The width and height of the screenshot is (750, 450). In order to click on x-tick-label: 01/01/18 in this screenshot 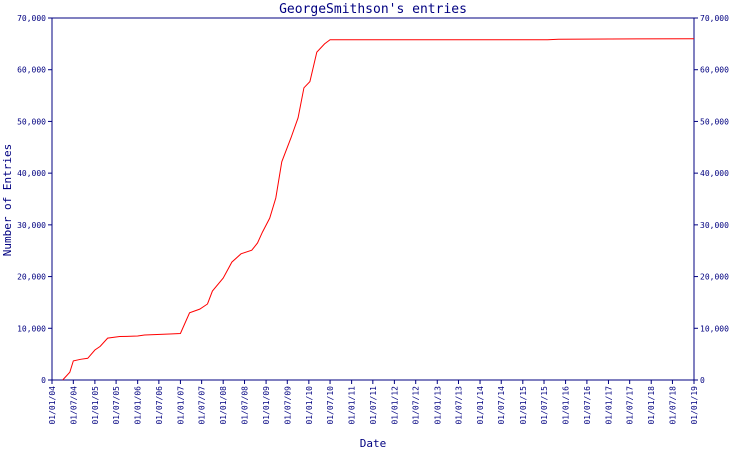, I will do `click(651, 405)`.